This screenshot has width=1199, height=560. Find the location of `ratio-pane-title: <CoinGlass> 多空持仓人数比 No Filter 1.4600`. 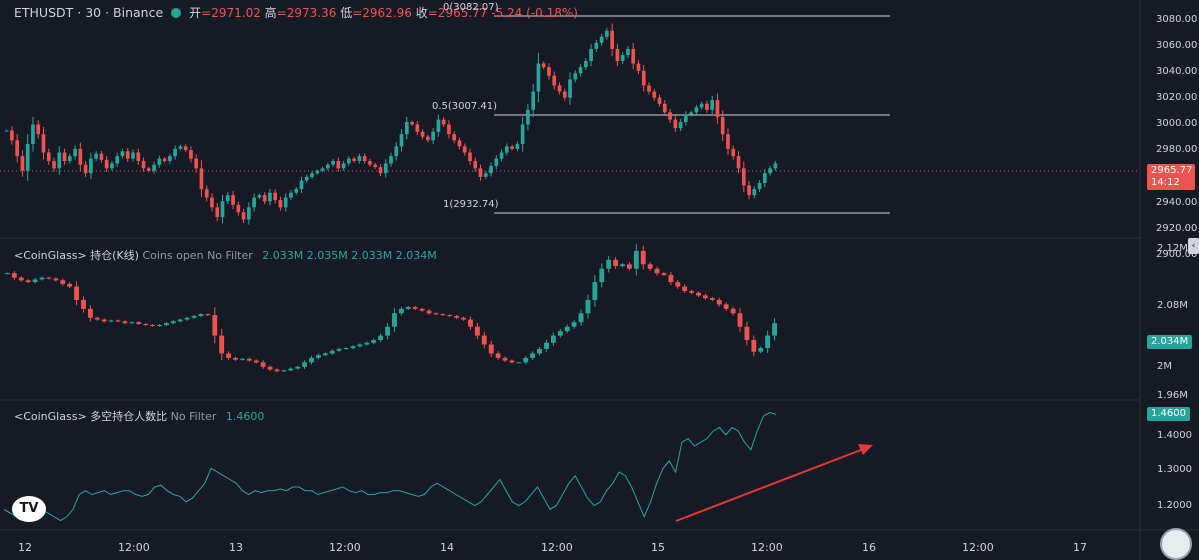

ratio-pane-title: <CoinGlass> 多空持仓人数比 No Filter 1.4600 is located at coordinates (139, 416).